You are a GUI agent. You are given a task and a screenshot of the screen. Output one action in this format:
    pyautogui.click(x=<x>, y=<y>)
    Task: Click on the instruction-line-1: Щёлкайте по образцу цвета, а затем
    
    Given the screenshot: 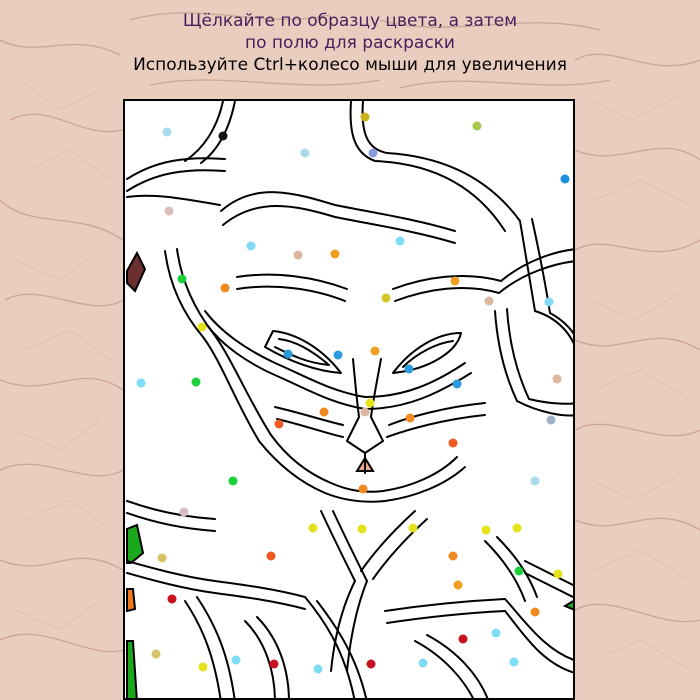 What is the action you would take?
    pyautogui.click(x=350, y=21)
    